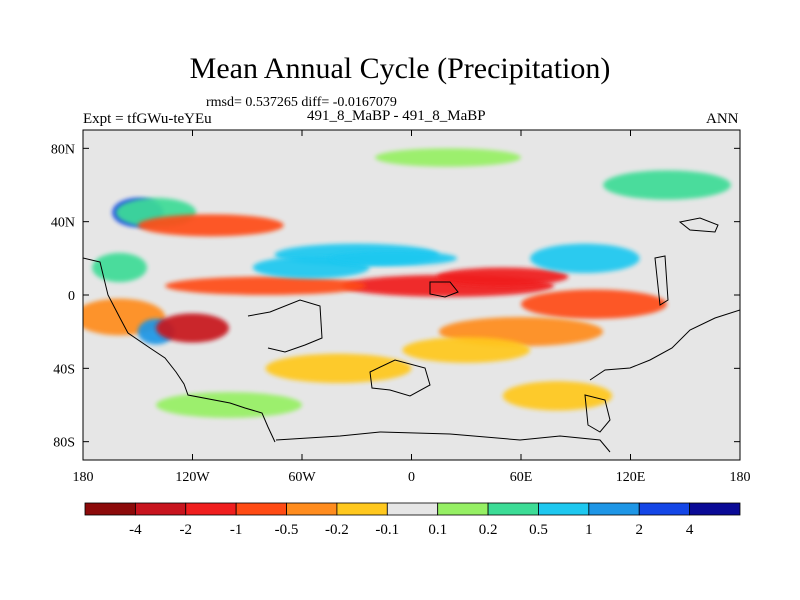 Image resolution: width=800 pixels, height=600 pixels. Describe the element at coordinates (387, 530) in the screenshot. I see `colorbar-label-5: -0.1` at that location.